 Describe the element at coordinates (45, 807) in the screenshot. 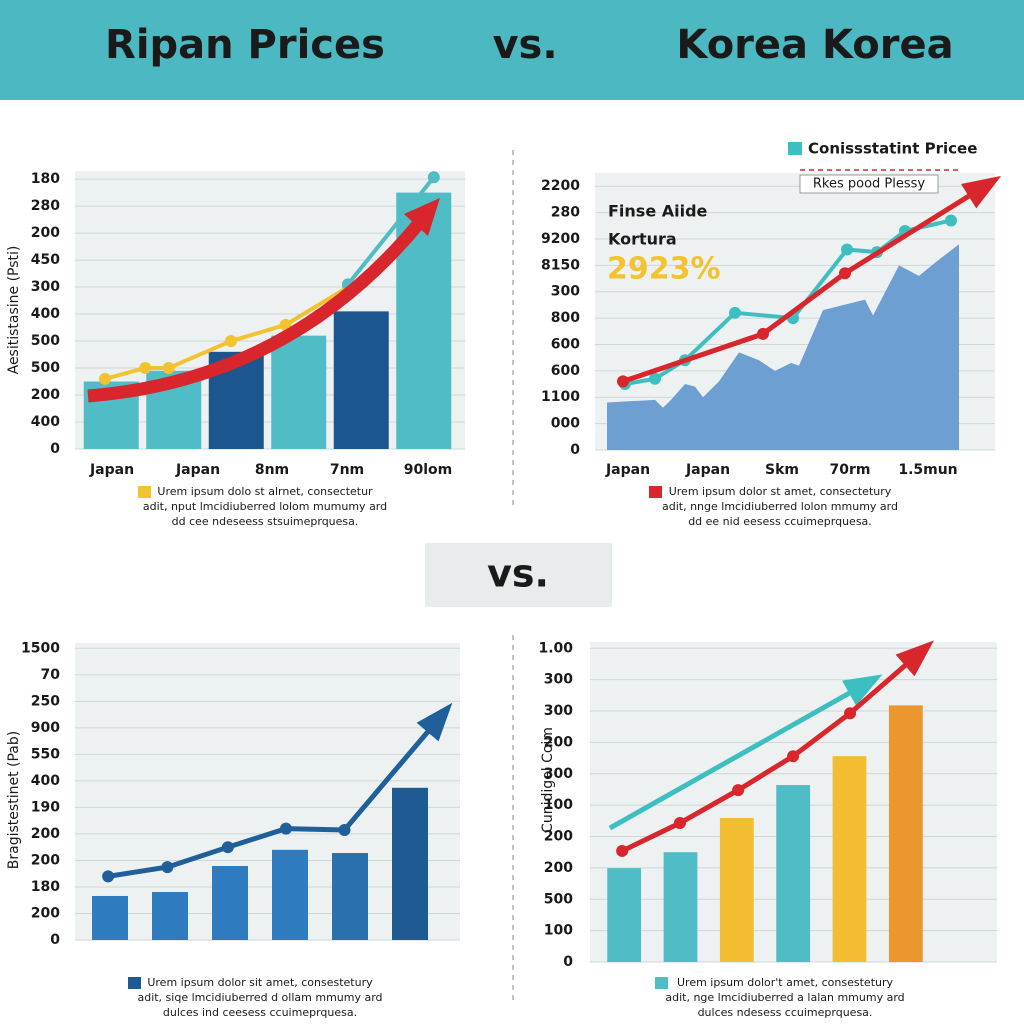

I see `y-tick-label: 190` at that location.